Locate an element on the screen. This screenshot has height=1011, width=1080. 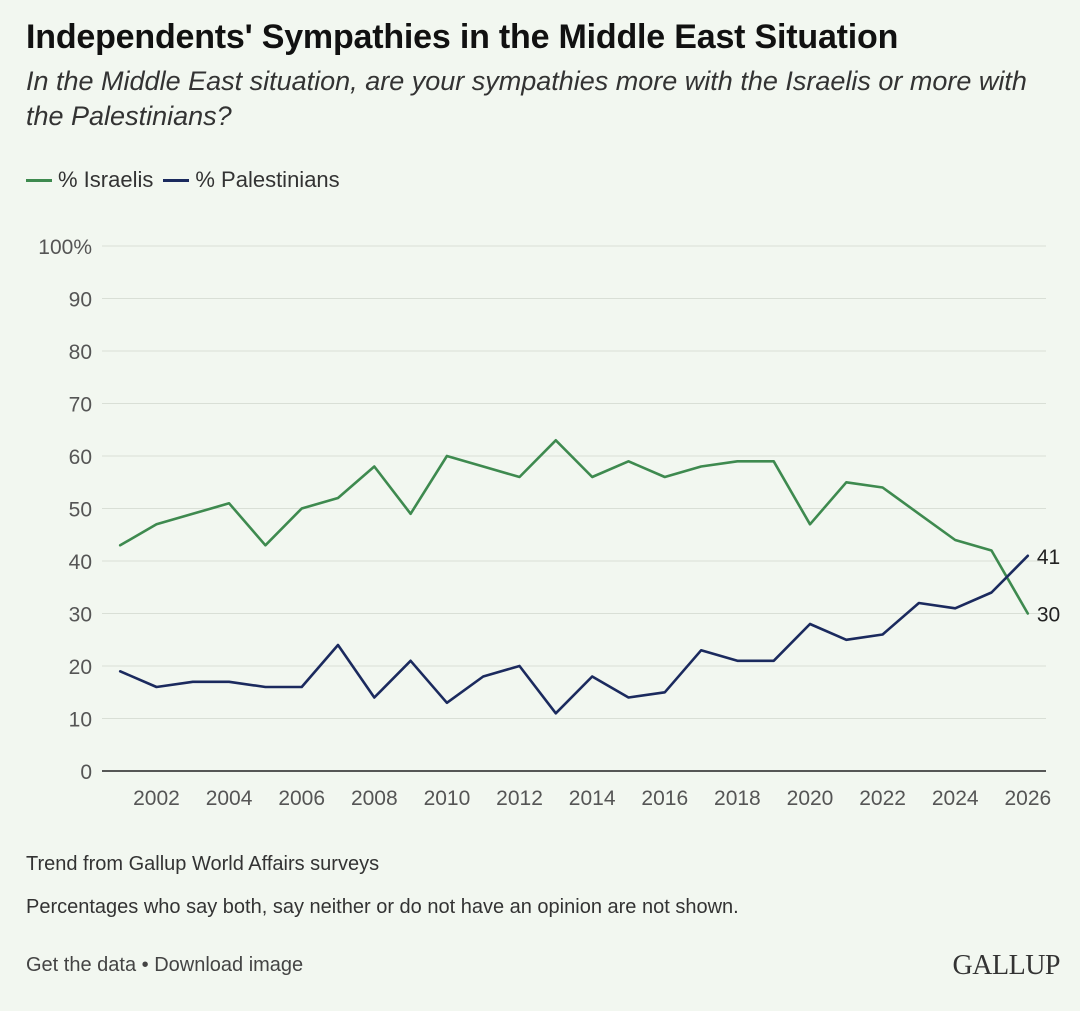
x-tick-label-2008: 2008 is located at coordinates (374, 798).